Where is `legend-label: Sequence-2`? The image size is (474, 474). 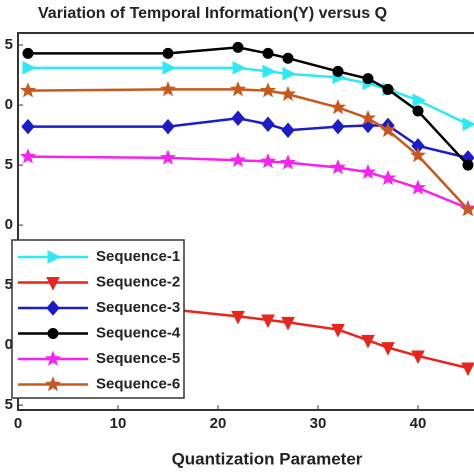
legend-label: Sequence-2 is located at coordinates (138, 281).